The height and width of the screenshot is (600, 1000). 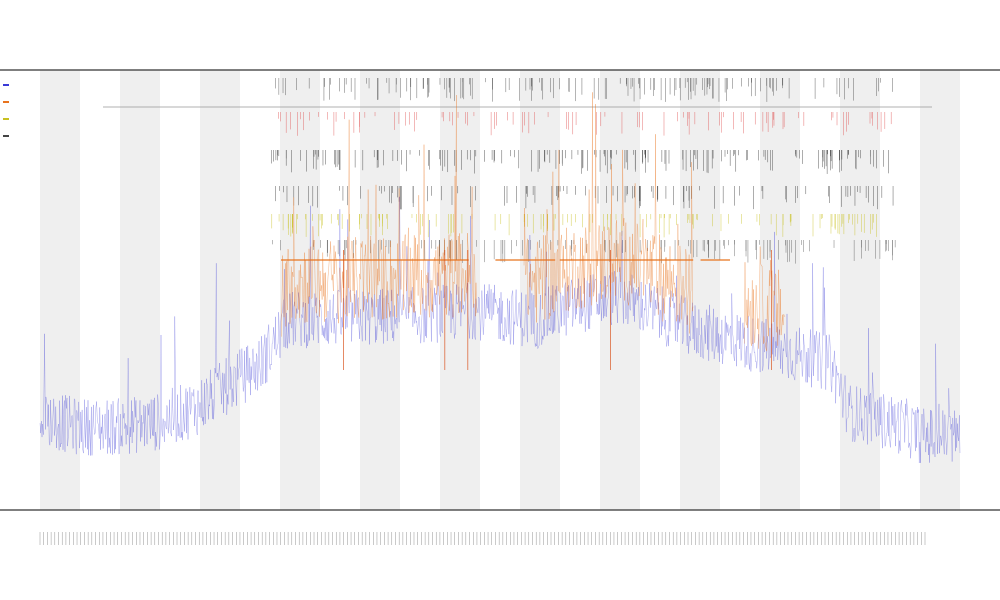 I want to click on legend, so click(x=6, y=110).